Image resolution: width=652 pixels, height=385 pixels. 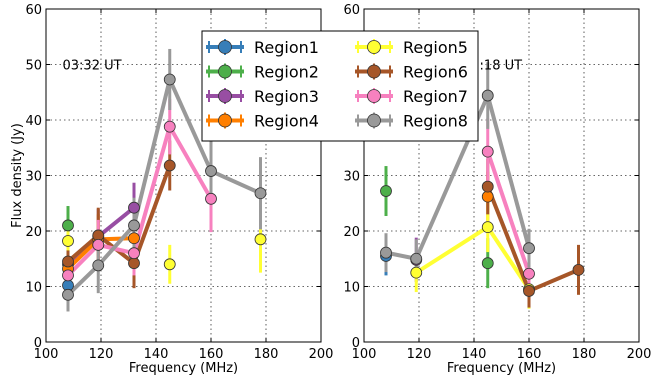 I want to click on legend-item-region8: Region8, so click(x=411, y=121).